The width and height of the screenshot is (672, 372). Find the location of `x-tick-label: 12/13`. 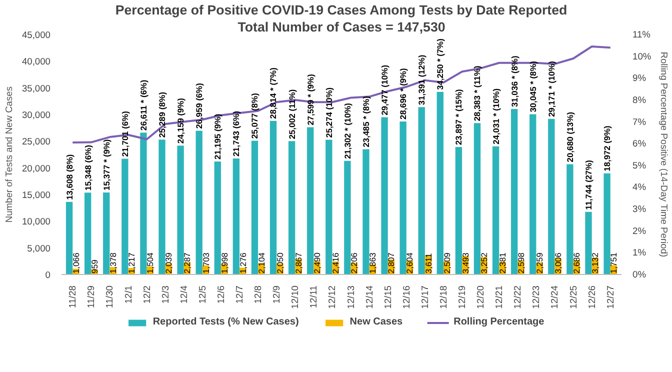

x-tick-label: 12/13 is located at coordinates (351, 297).